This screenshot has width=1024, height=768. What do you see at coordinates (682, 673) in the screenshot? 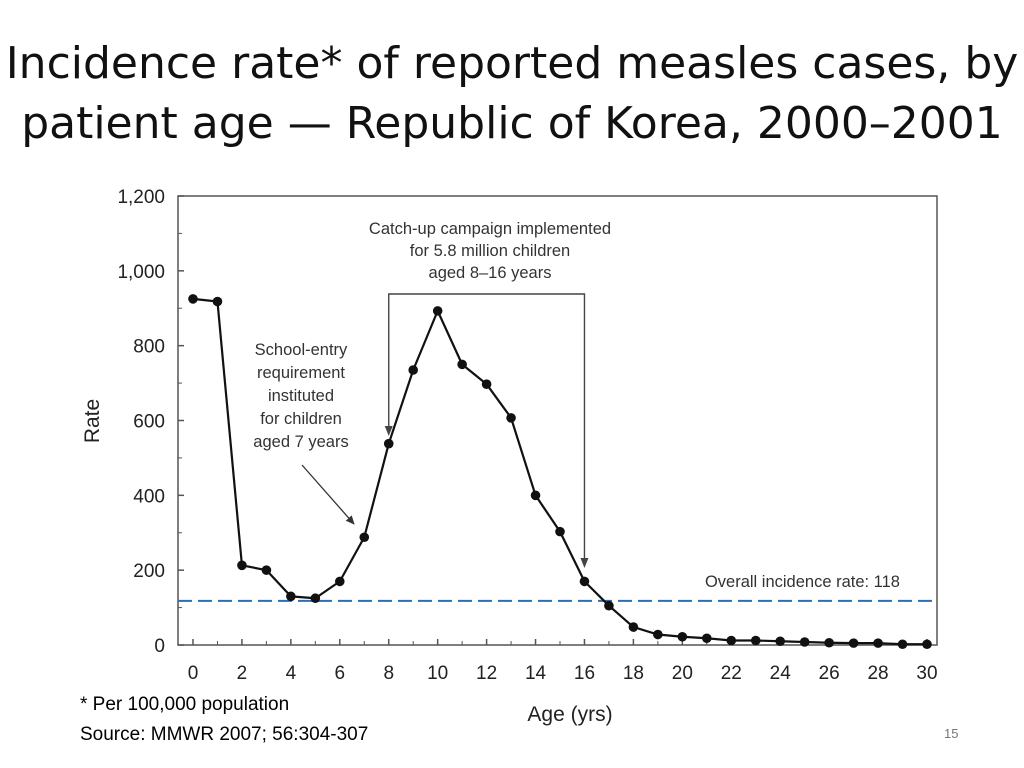
I see `x-tick-label: 20` at bounding box center [682, 673].